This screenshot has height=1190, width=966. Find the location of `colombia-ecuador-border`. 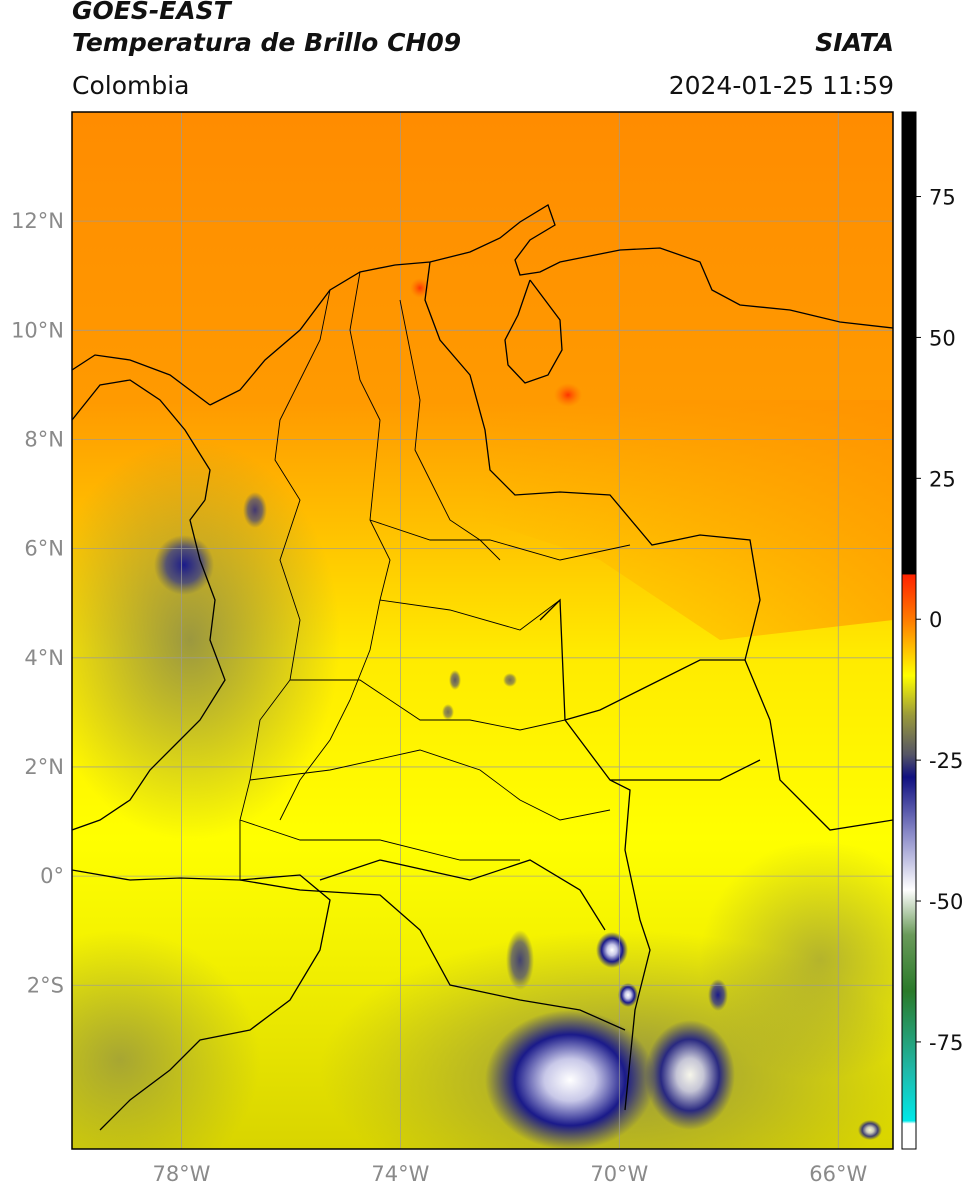

colombia-ecuador-border is located at coordinates (432, 955).